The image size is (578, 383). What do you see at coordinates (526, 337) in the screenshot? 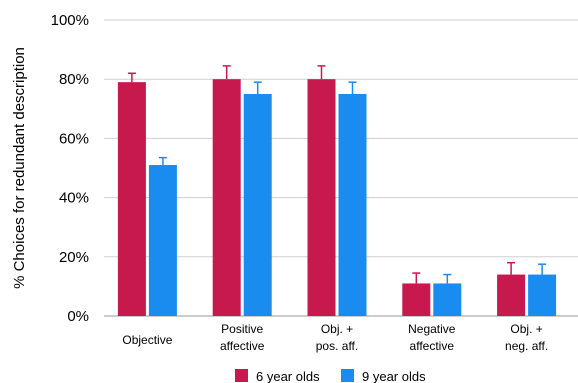
I see `category-label: Obj. + neg. aff.` at bounding box center [526, 337].